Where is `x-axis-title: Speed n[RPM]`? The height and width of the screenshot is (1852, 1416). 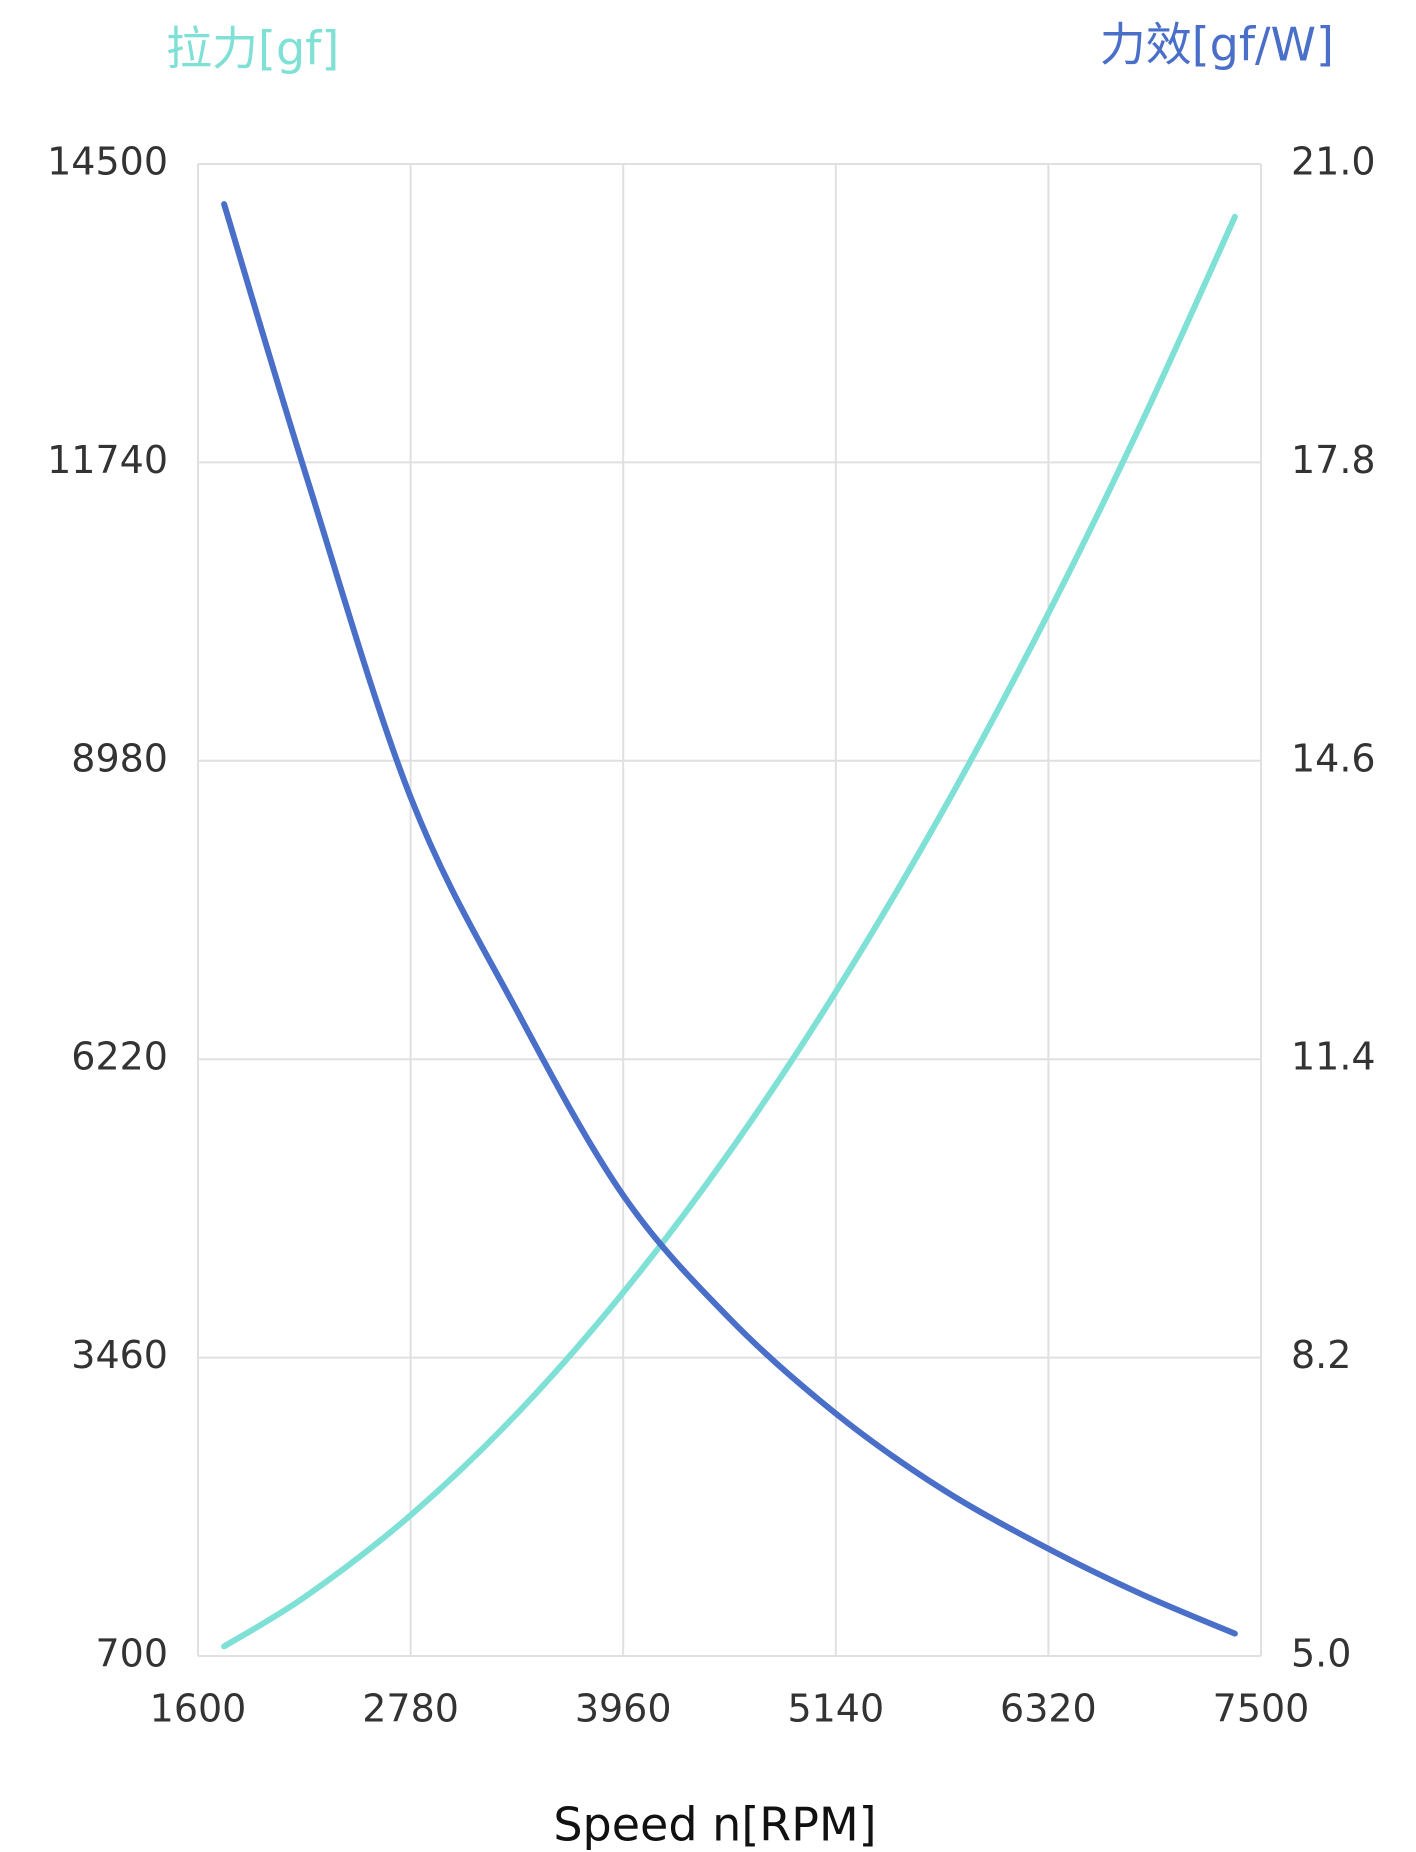 x-axis-title: Speed n[RPM] is located at coordinates (714, 1825).